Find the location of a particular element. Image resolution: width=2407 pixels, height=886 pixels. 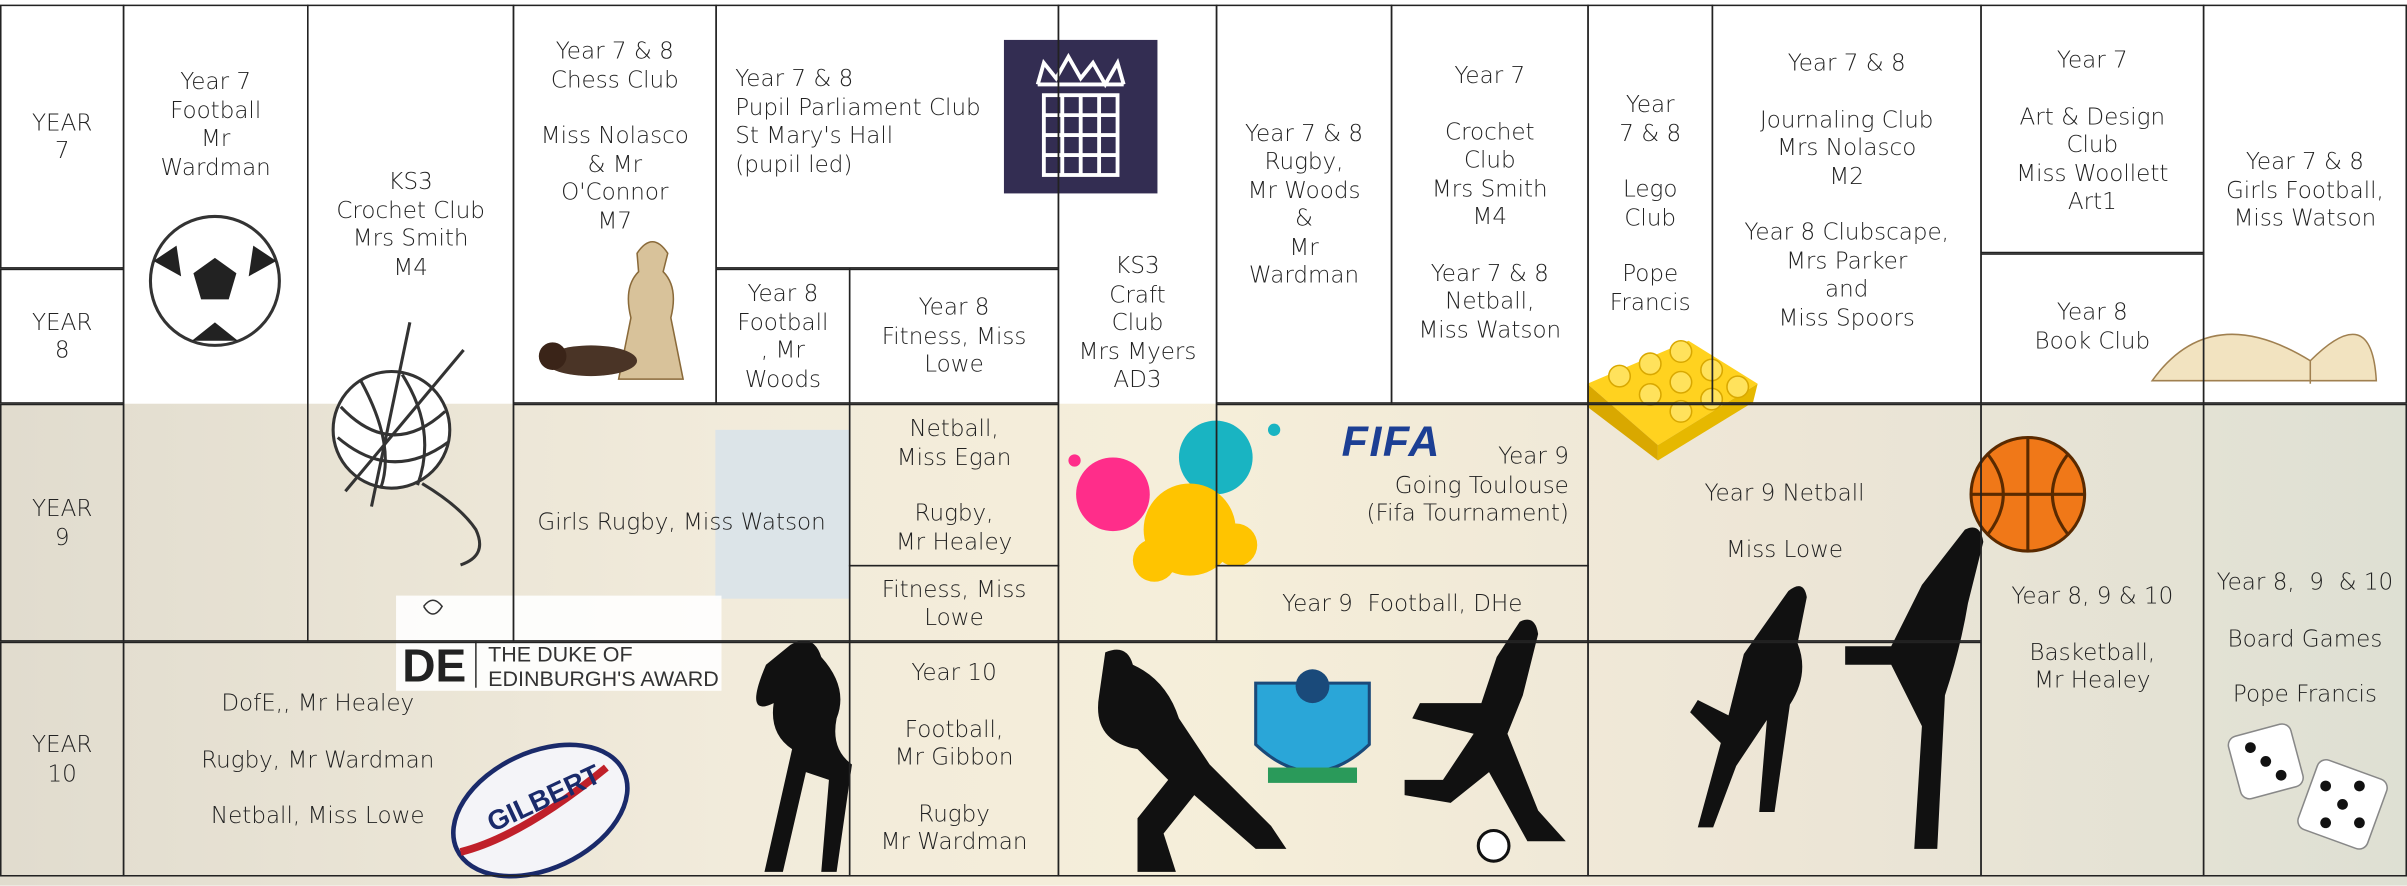

text-group: Rugby, Mr Healey is located at coordinates (954, 527).